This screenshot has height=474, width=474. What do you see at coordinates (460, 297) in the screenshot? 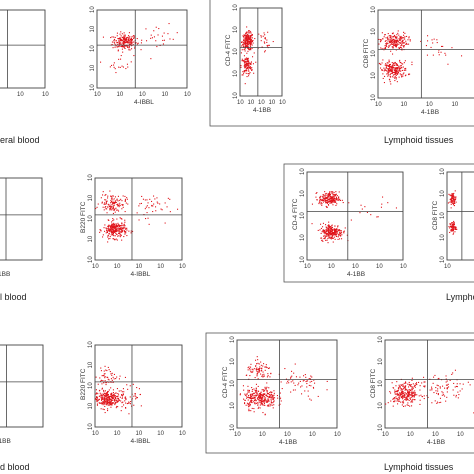
I see `caption-lymphoid-tissues-2: Lympho` at bounding box center [460, 297].